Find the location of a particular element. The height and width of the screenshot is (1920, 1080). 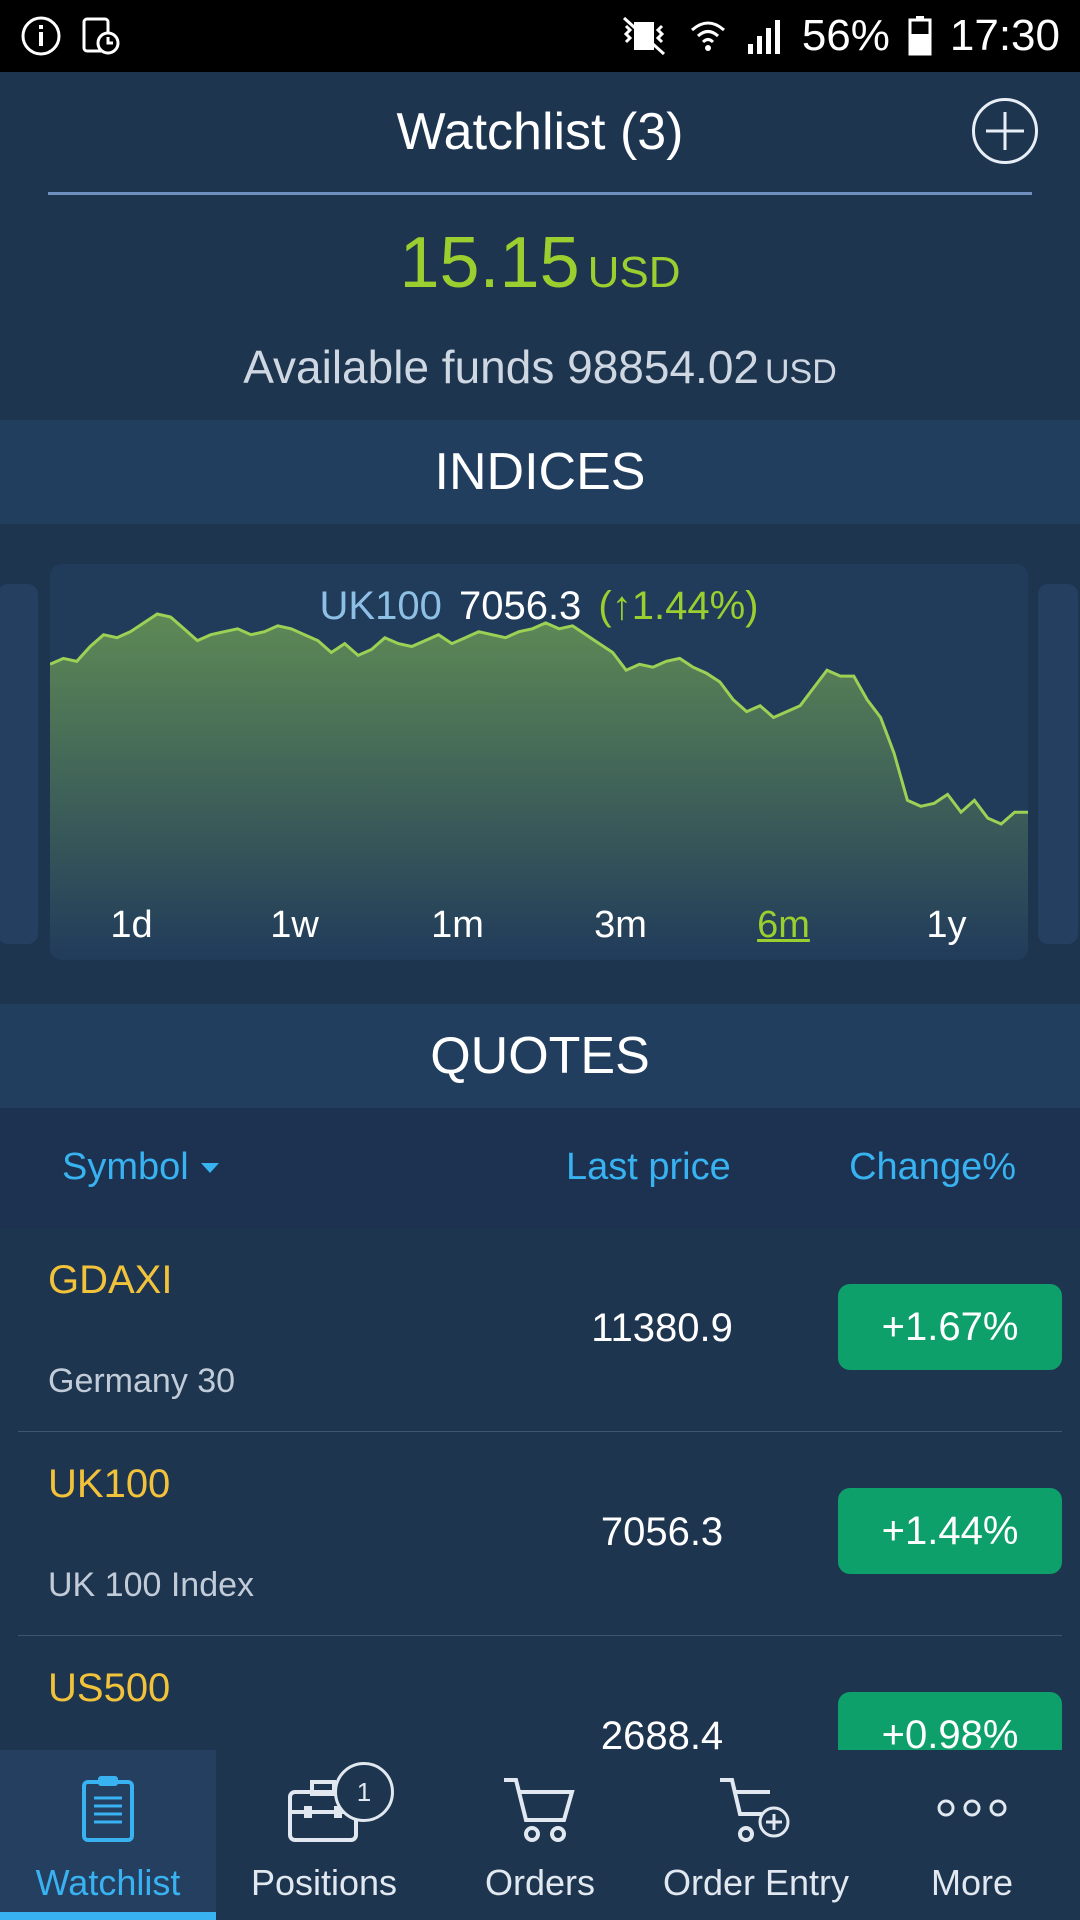

nav-more: More is located at coordinates (972, 1835).